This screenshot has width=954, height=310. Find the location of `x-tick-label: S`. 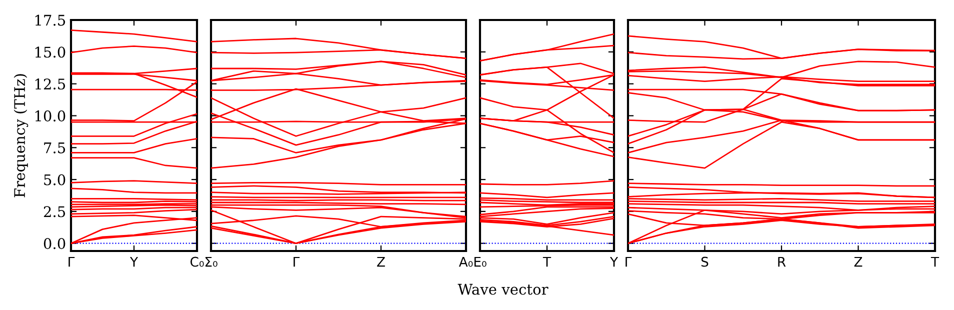

x-tick-label: S is located at coordinates (704, 261).